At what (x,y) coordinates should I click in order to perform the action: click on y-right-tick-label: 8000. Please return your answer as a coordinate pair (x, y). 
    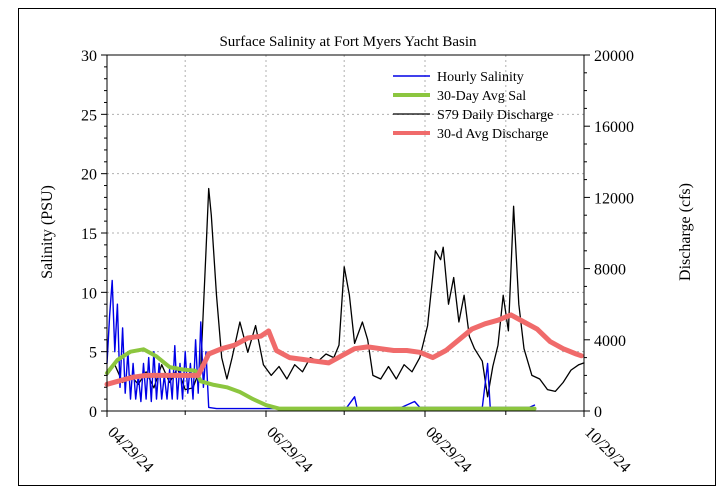
    Looking at the image, I should click on (610, 270).